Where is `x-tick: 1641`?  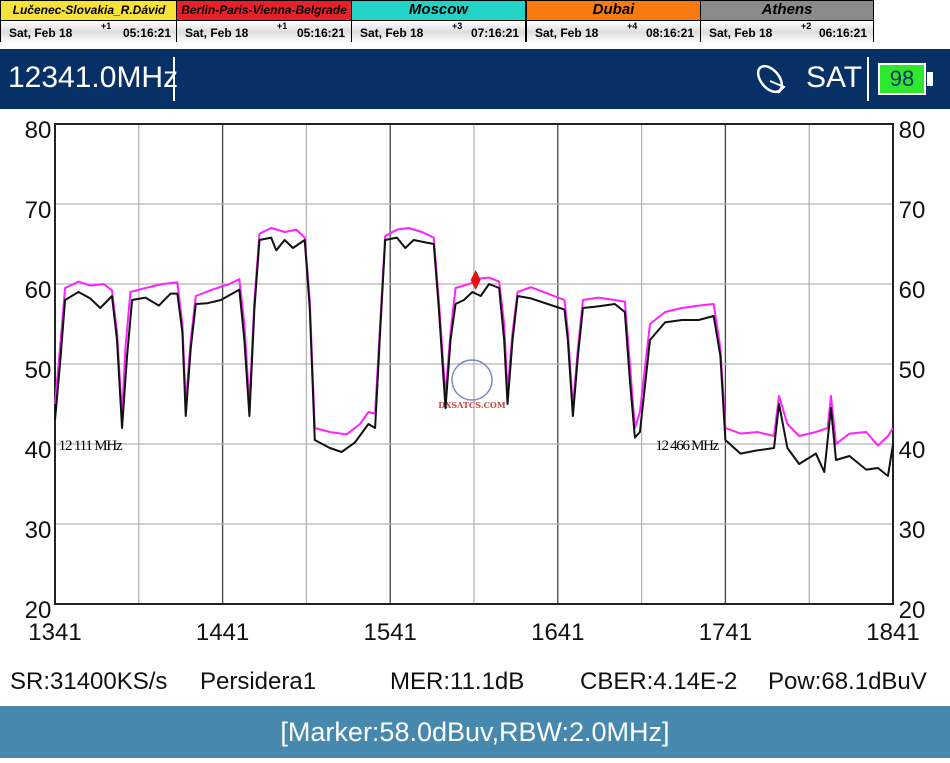 x-tick: 1641 is located at coordinates (557, 632).